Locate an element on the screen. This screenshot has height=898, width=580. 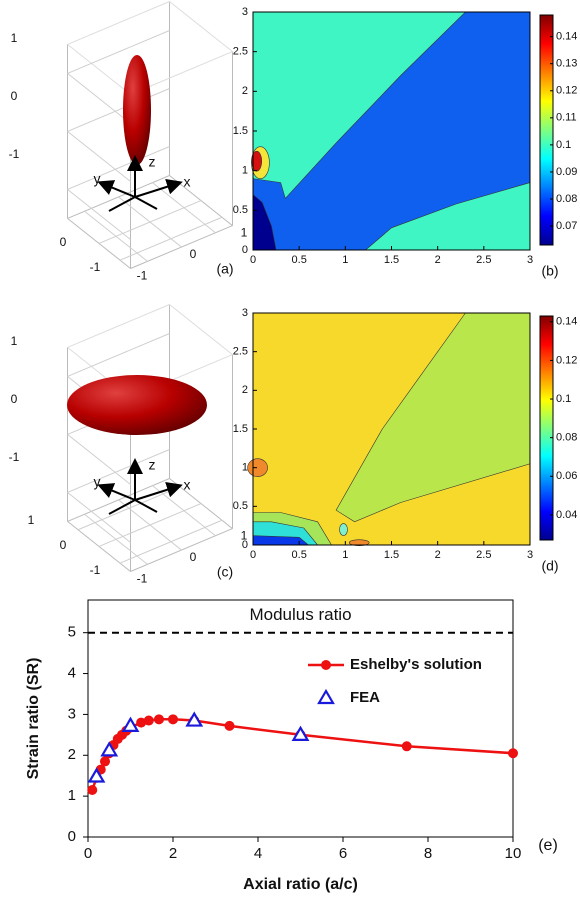
axis-letter: z is located at coordinates (152, 465).